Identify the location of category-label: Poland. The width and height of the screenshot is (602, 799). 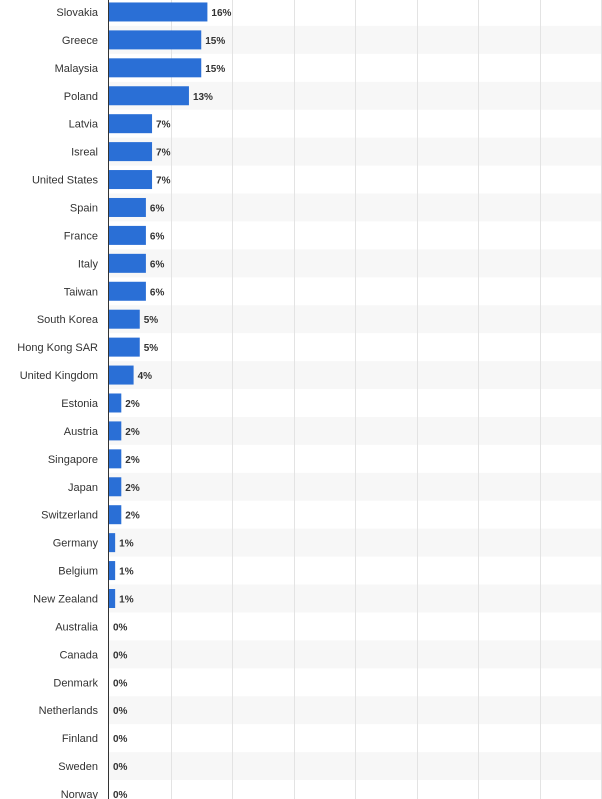
(81, 97).